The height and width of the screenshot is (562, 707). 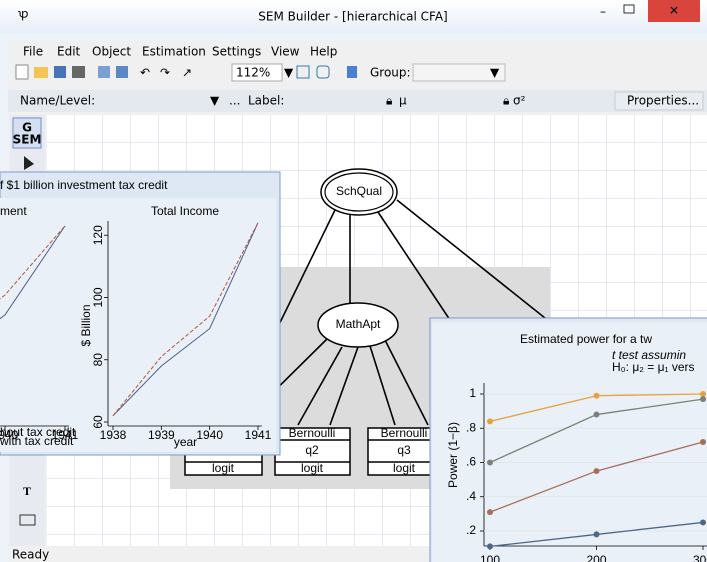 I want to click on menu-item: Help, so click(x=323, y=52).